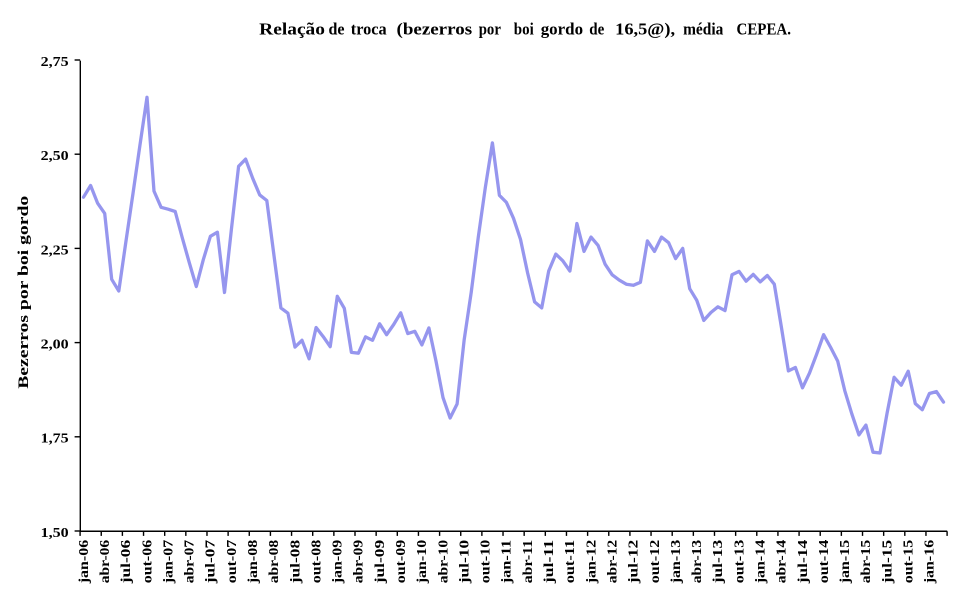 Image resolution: width=960 pixels, height=593 pixels. What do you see at coordinates (696, 562) in the screenshot?
I see `svg-text: abr-13` at bounding box center [696, 562].